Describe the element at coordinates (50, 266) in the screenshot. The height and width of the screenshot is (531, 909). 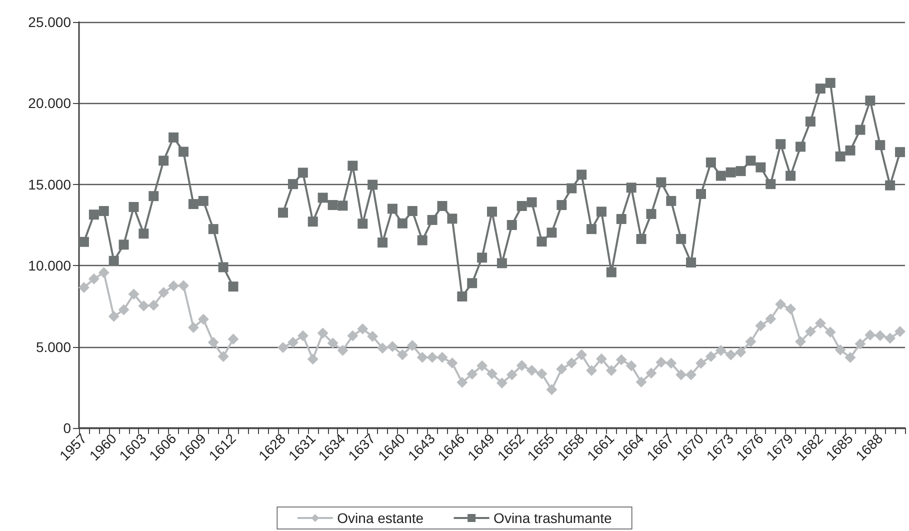
I see `y-tick-label: 10.000` at that location.